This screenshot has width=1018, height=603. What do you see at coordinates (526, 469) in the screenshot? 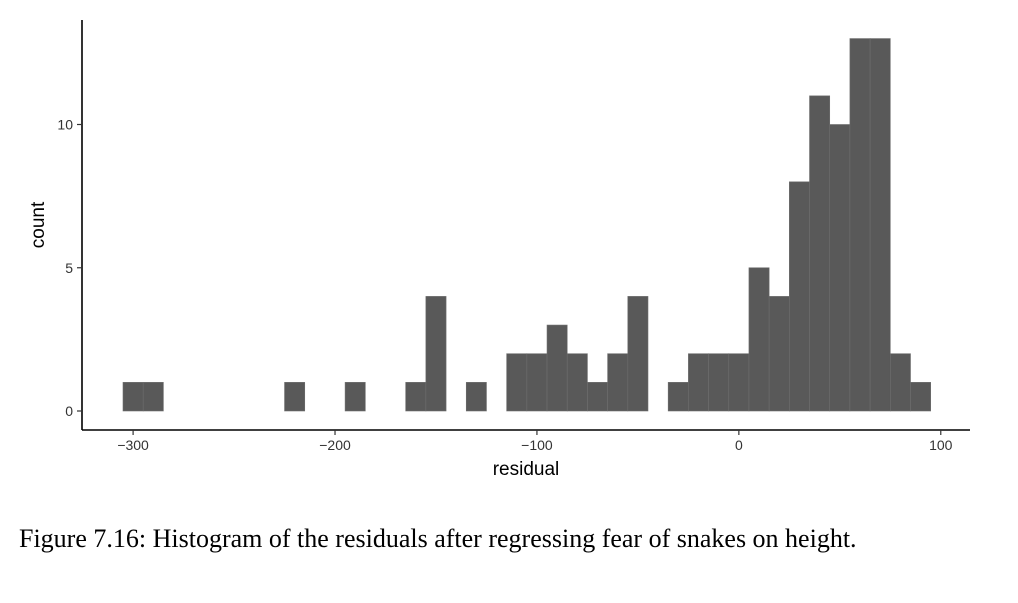
I see `x-axis-title: residual` at bounding box center [526, 469].